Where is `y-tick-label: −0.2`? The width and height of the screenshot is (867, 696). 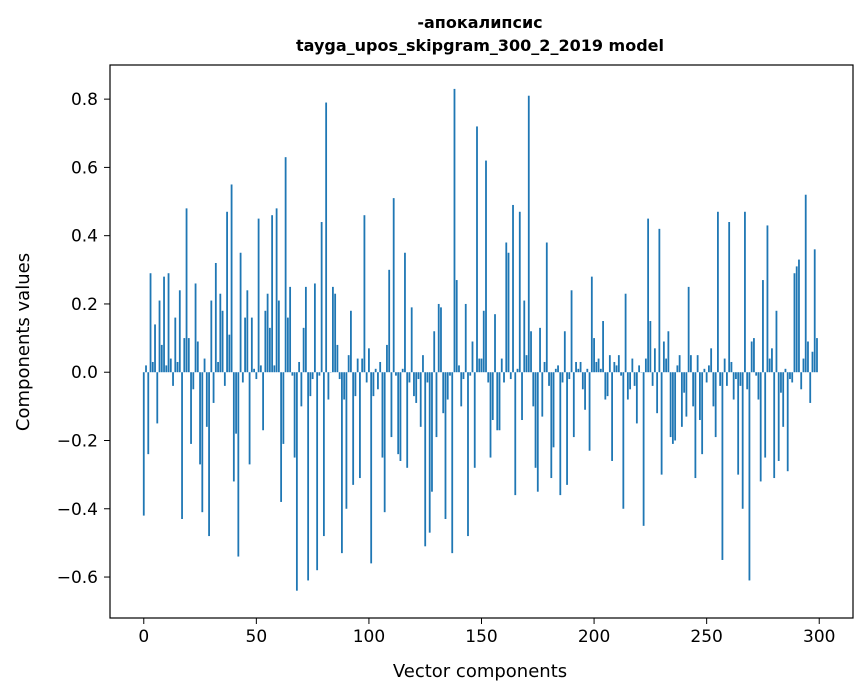 y-tick-label: −0.2 is located at coordinates (77, 441).